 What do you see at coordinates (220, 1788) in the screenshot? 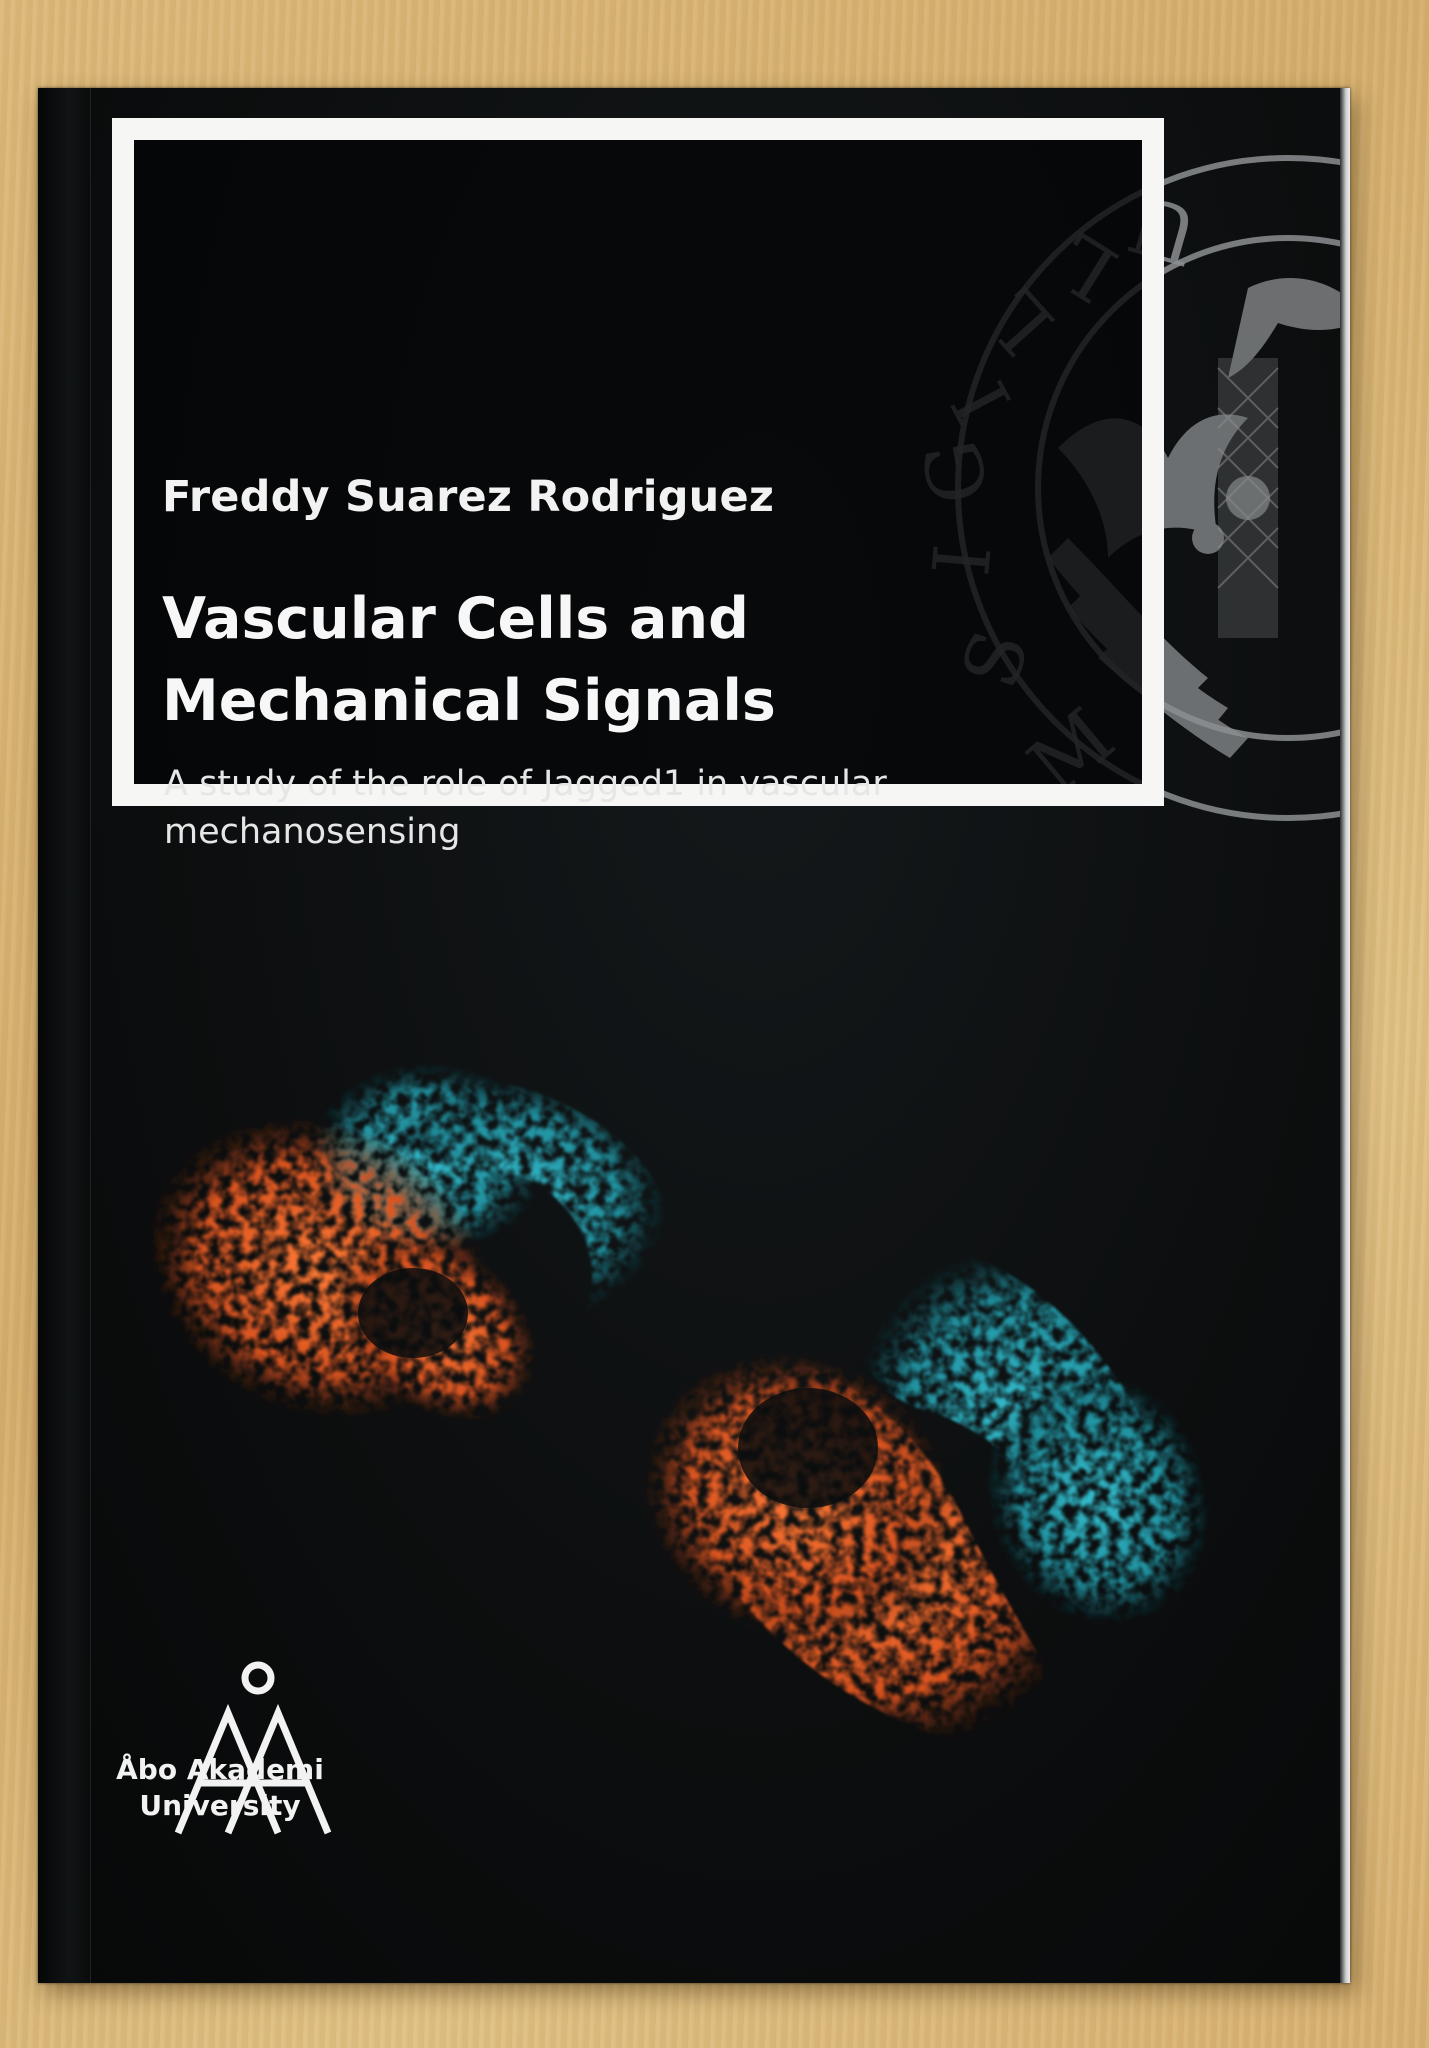
I see `university-name: Åbo Akademi University` at bounding box center [220, 1788].